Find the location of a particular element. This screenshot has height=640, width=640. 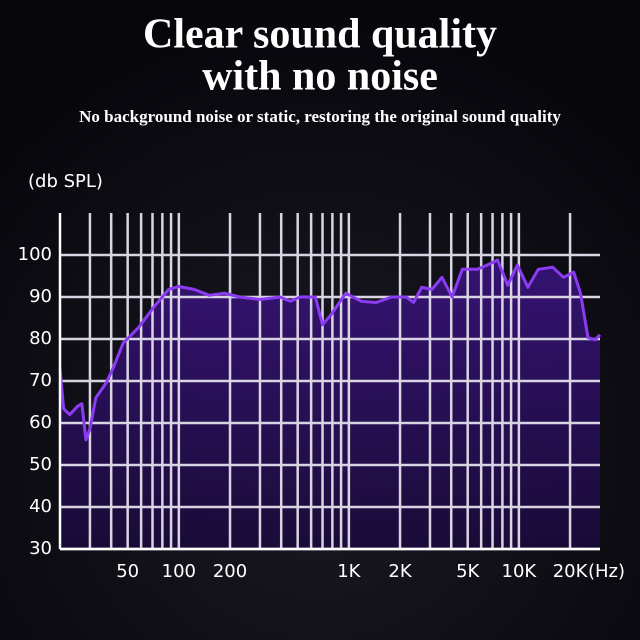

x-tick-label: 2K is located at coordinates (400, 571).